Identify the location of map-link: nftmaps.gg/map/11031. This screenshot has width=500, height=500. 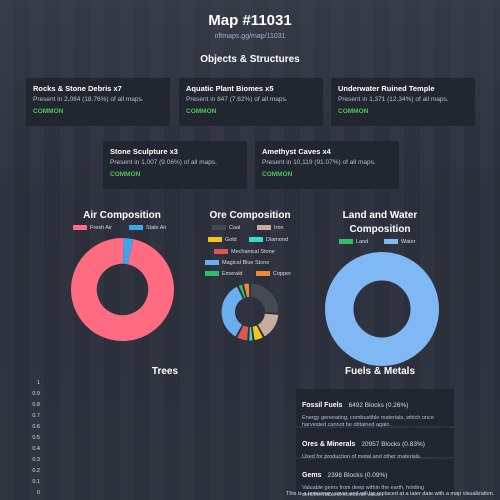
(250, 36).